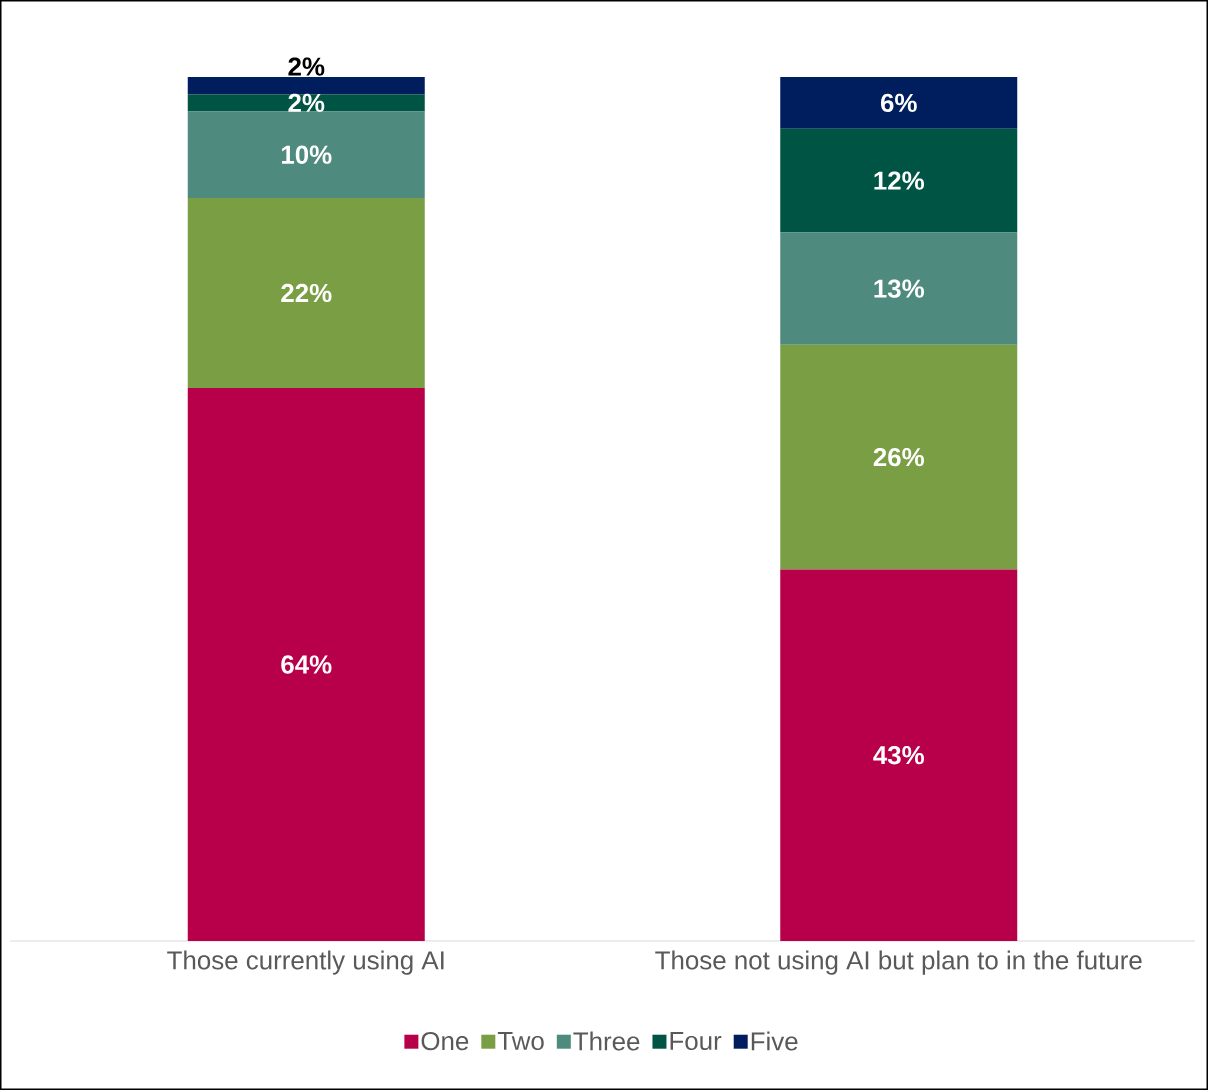 The width and height of the screenshot is (1208, 1090). What do you see at coordinates (305, 962) in the screenshot?
I see `x-tick-label: Those currently using AI` at bounding box center [305, 962].